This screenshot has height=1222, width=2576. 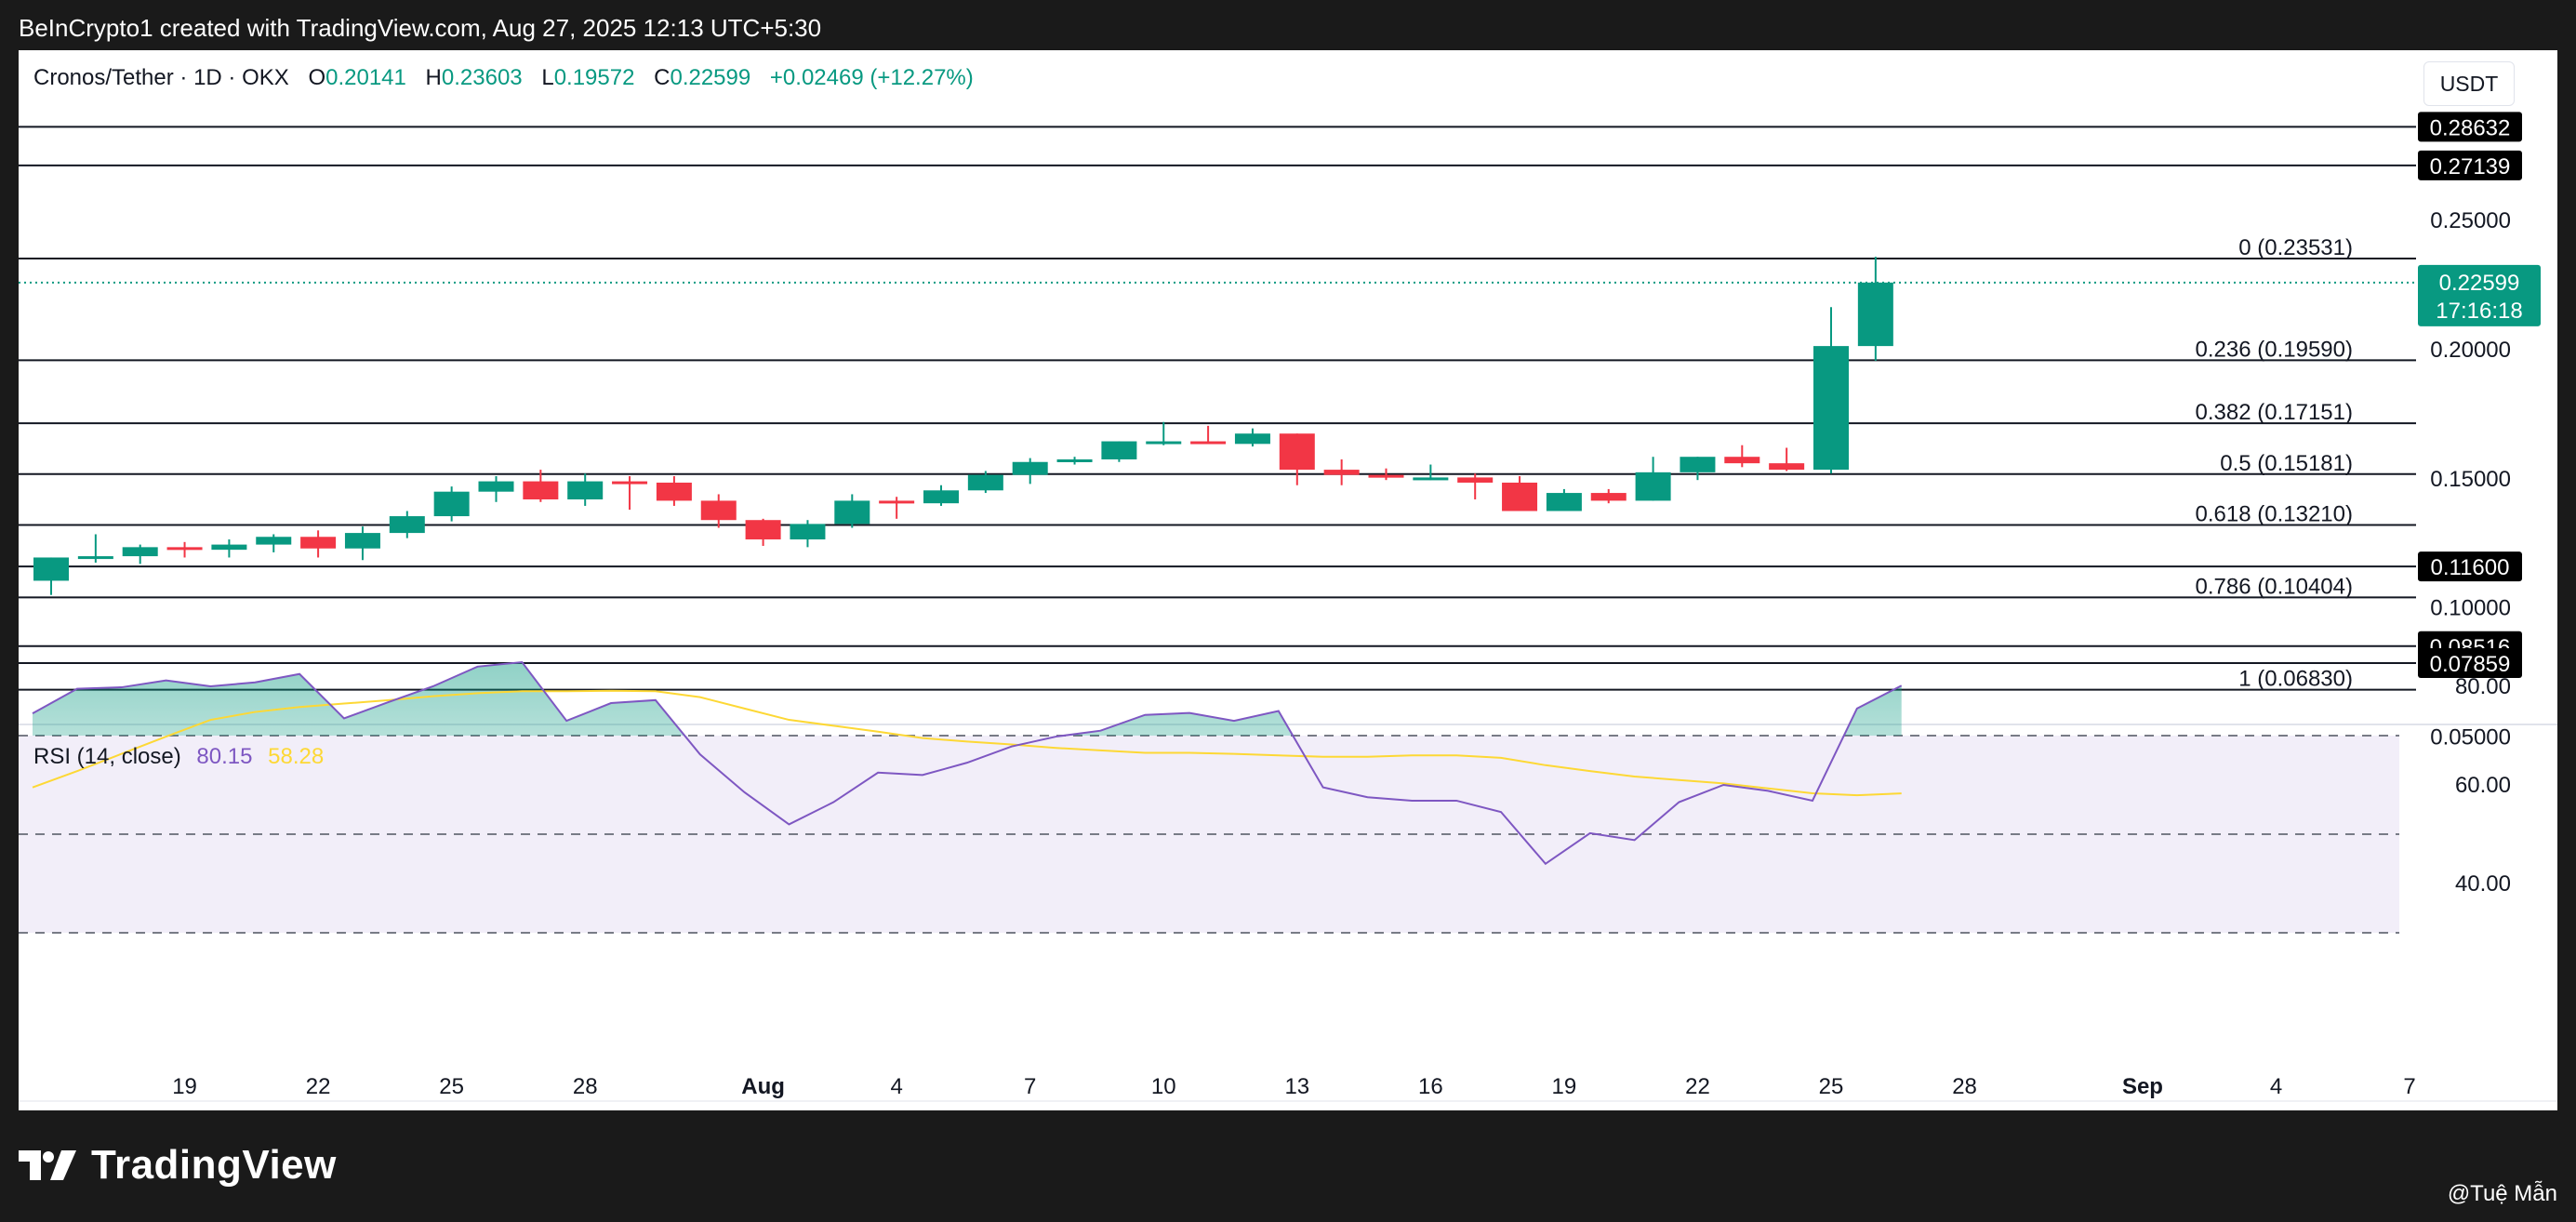 What do you see at coordinates (214, 1165) in the screenshot?
I see `tradingview-logo-text: TradingView` at bounding box center [214, 1165].